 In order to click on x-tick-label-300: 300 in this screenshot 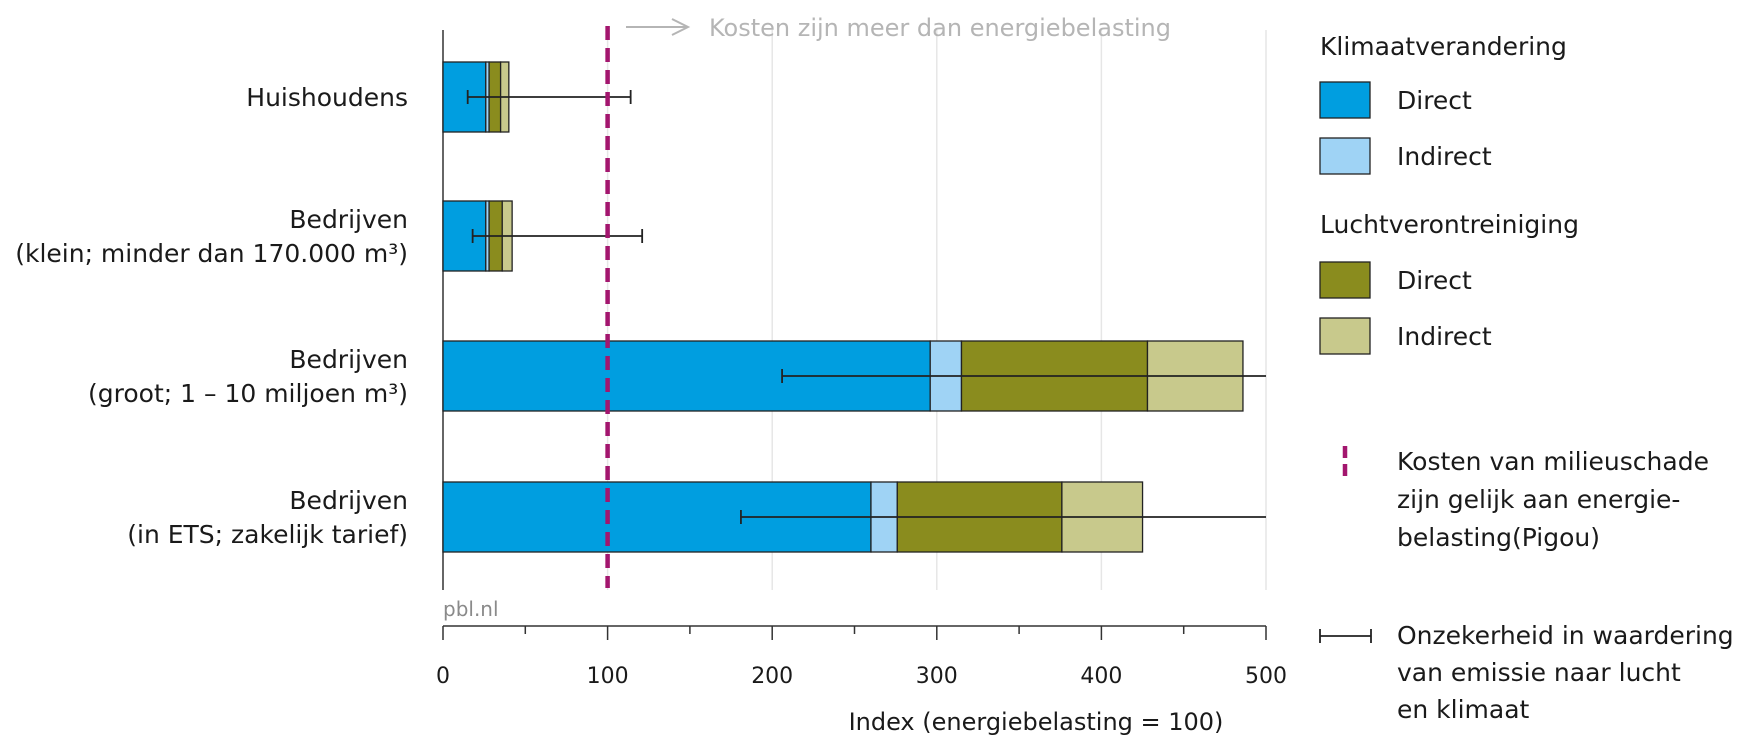, I will do `click(937, 676)`.